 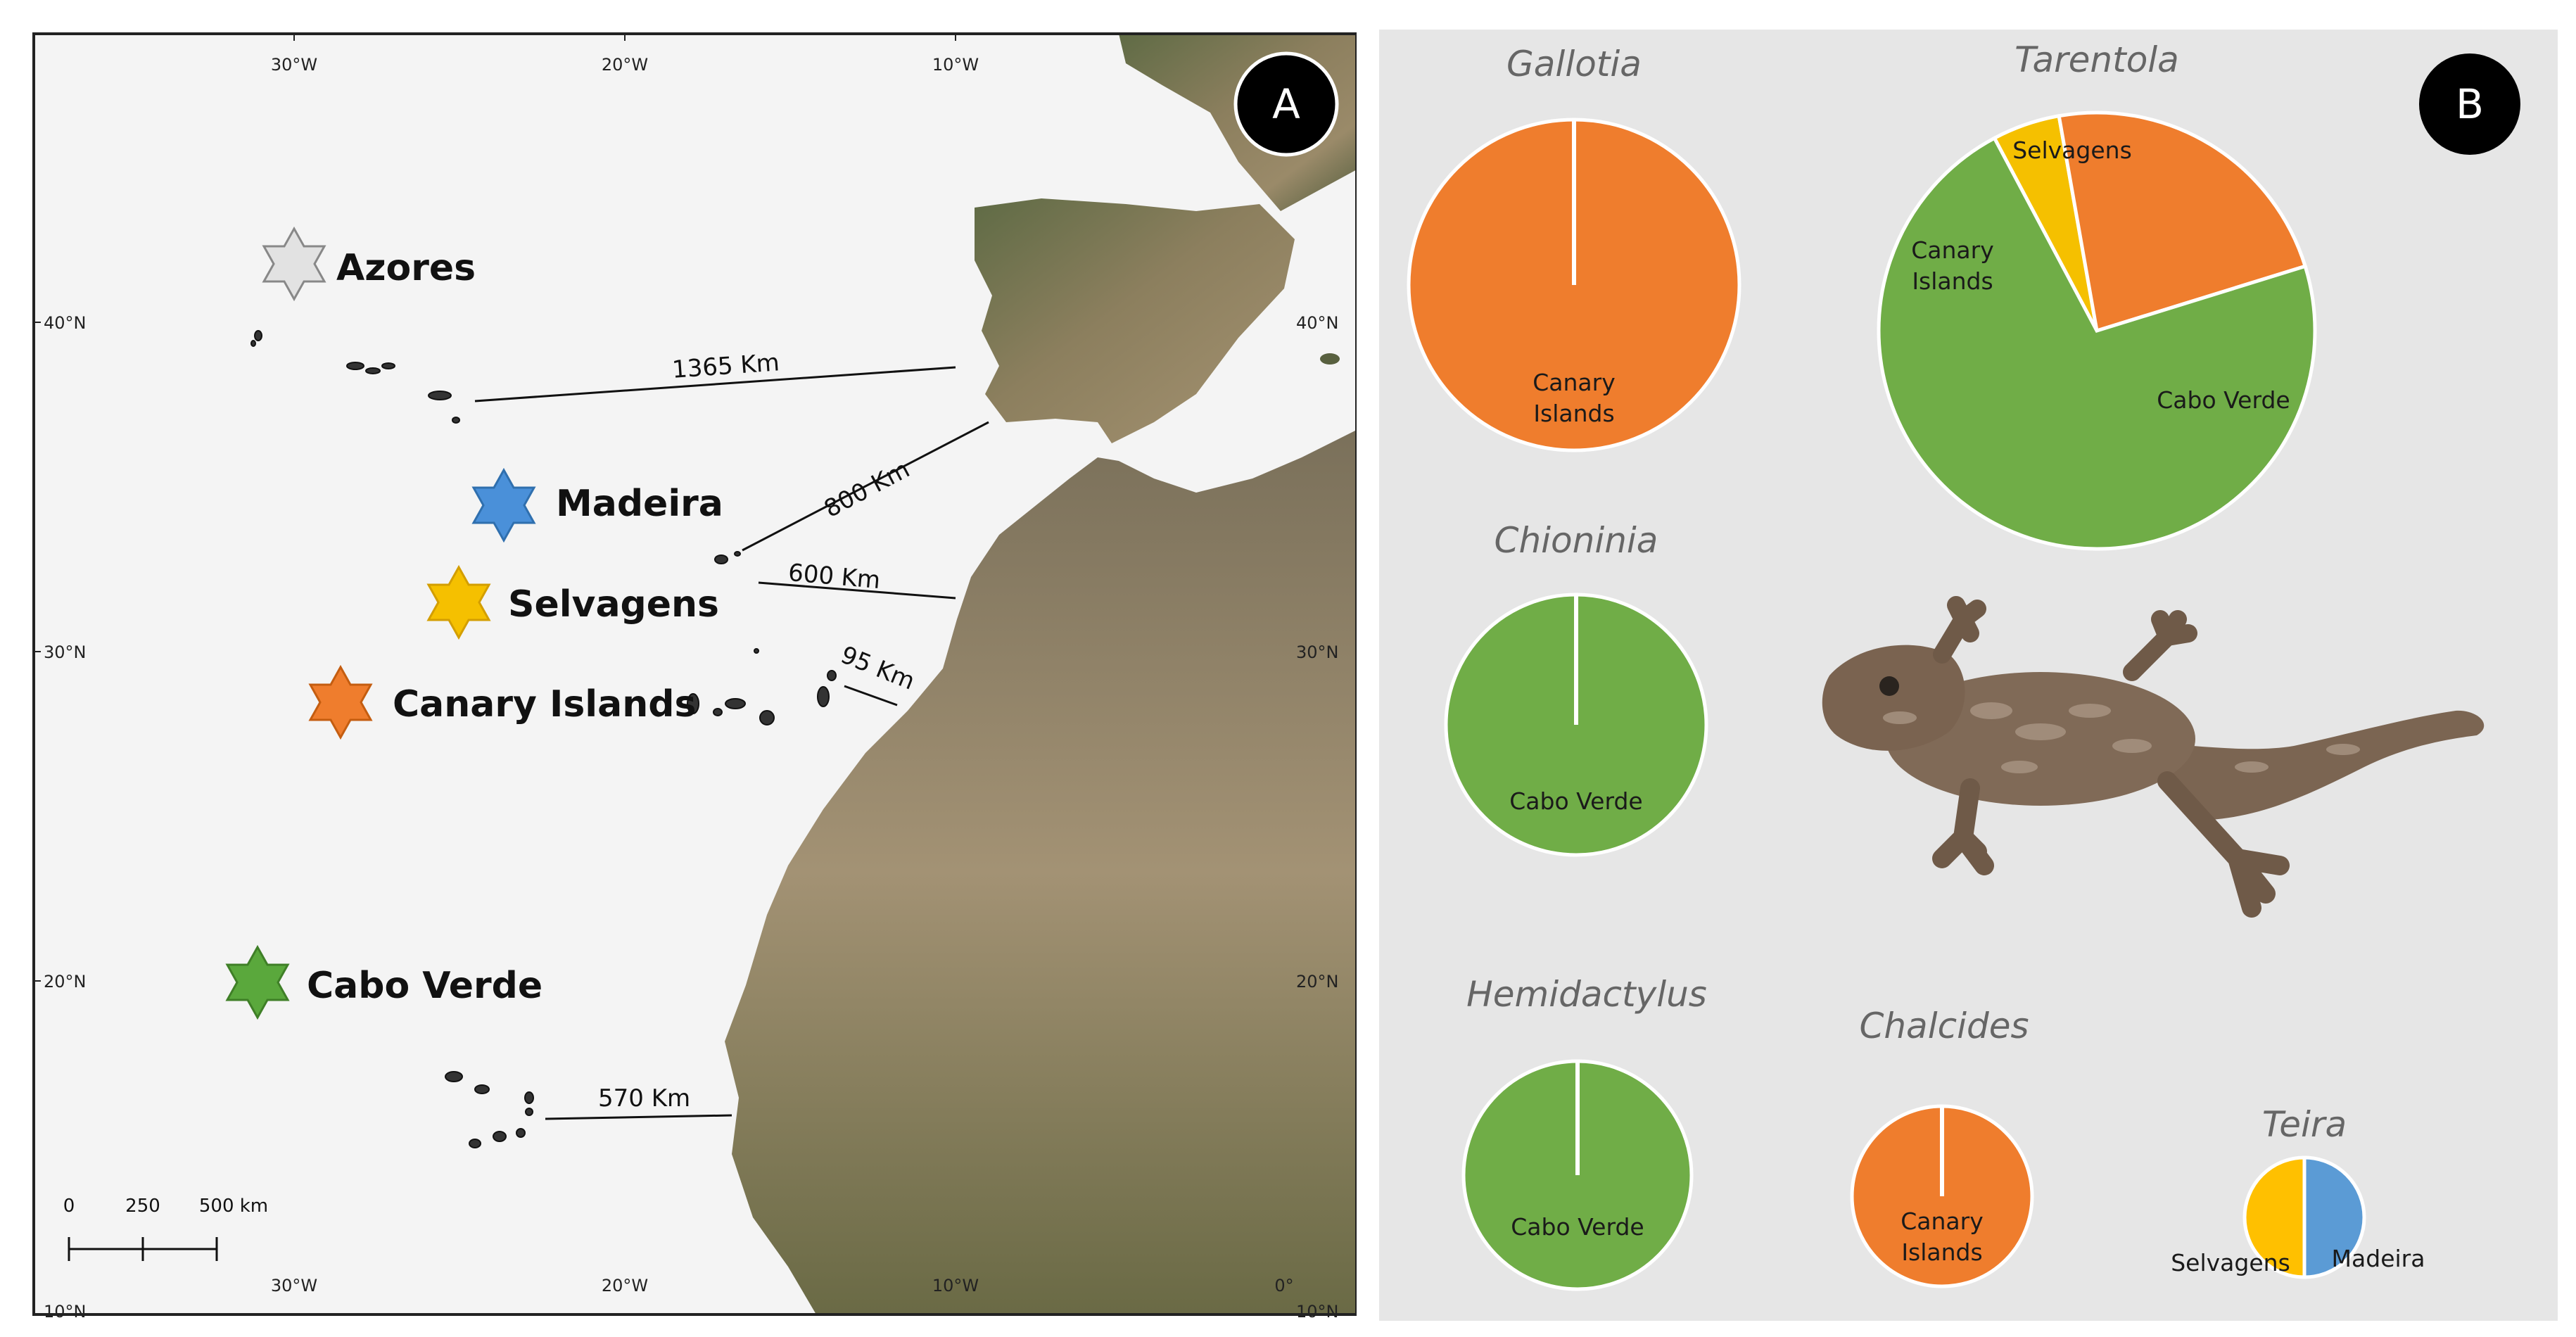 What do you see at coordinates (1317, 981) in the screenshot?
I see `lat-label-right: 20°N` at bounding box center [1317, 981].